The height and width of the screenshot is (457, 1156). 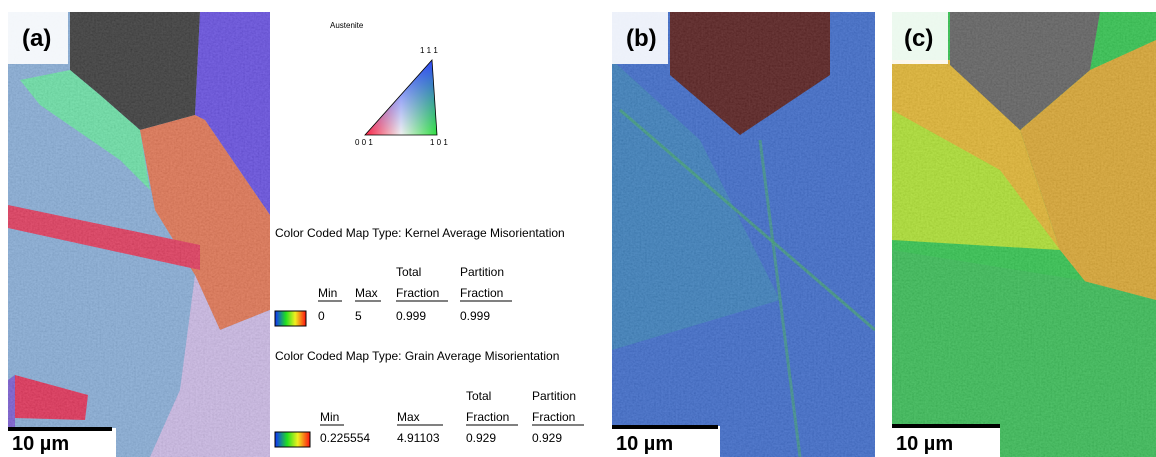 I want to click on cell-value: 4.91103, so click(x=418, y=438).